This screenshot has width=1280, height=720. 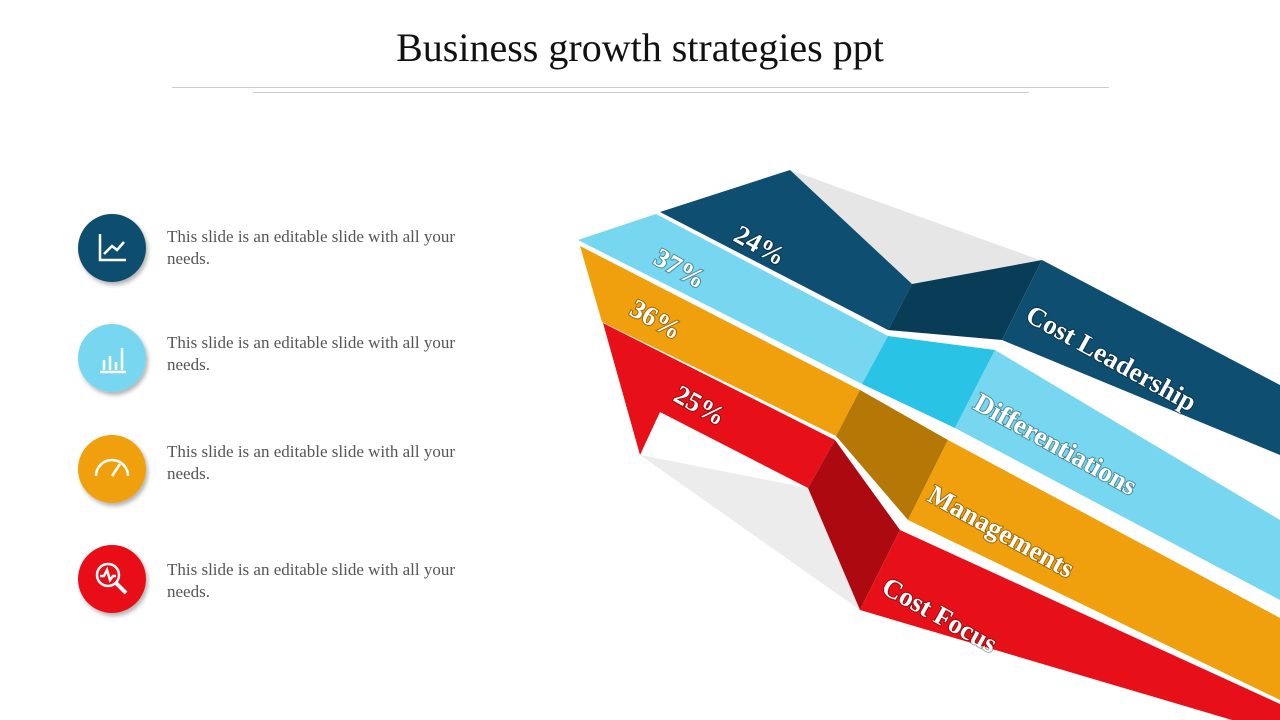 What do you see at coordinates (640, 47) in the screenshot?
I see `title: Business growth strategies ppt` at bounding box center [640, 47].